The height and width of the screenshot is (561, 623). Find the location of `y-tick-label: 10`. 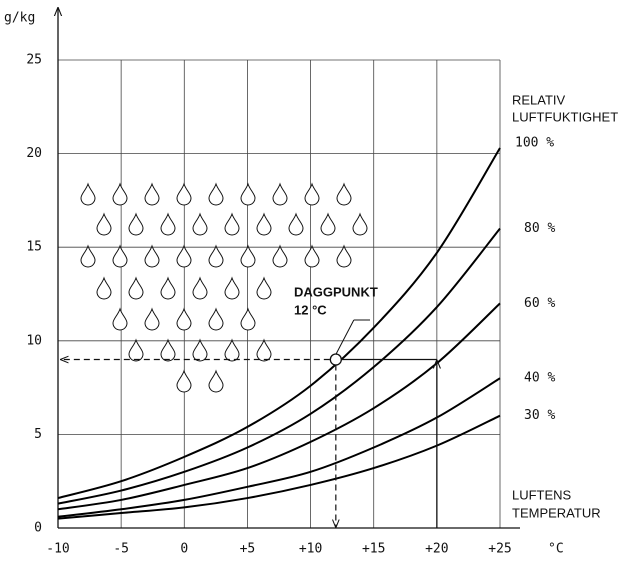

y-tick-label: 10 is located at coordinates (34, 340).